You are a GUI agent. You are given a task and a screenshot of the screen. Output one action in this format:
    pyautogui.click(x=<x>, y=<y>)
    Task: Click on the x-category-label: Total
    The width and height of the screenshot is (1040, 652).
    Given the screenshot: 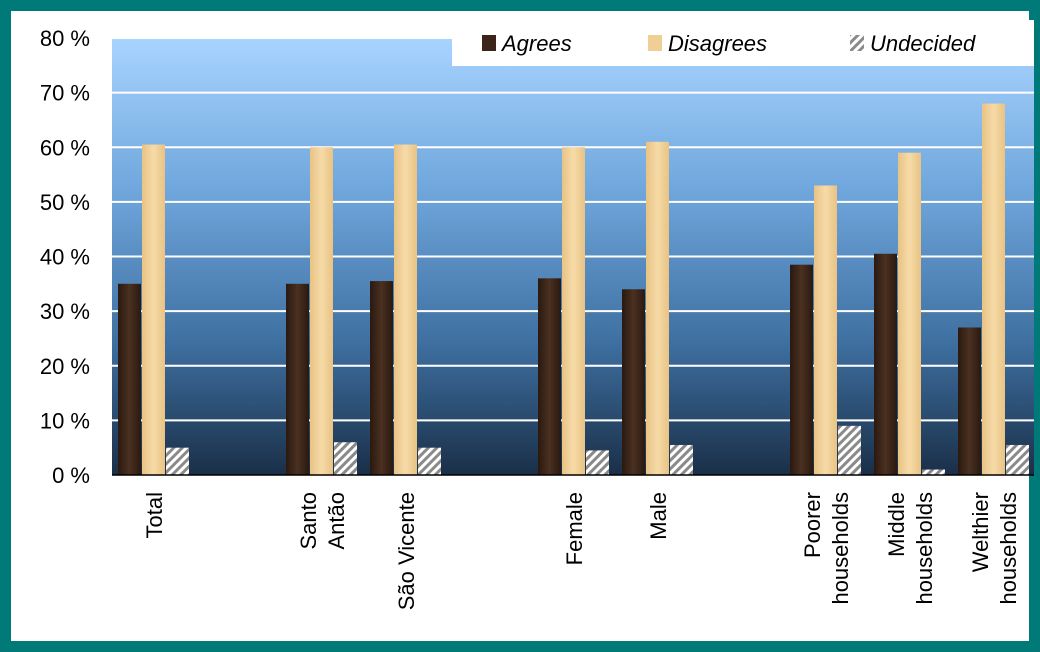 What is the action you would take?
    pyautogui.click(x=154, y=515)
    